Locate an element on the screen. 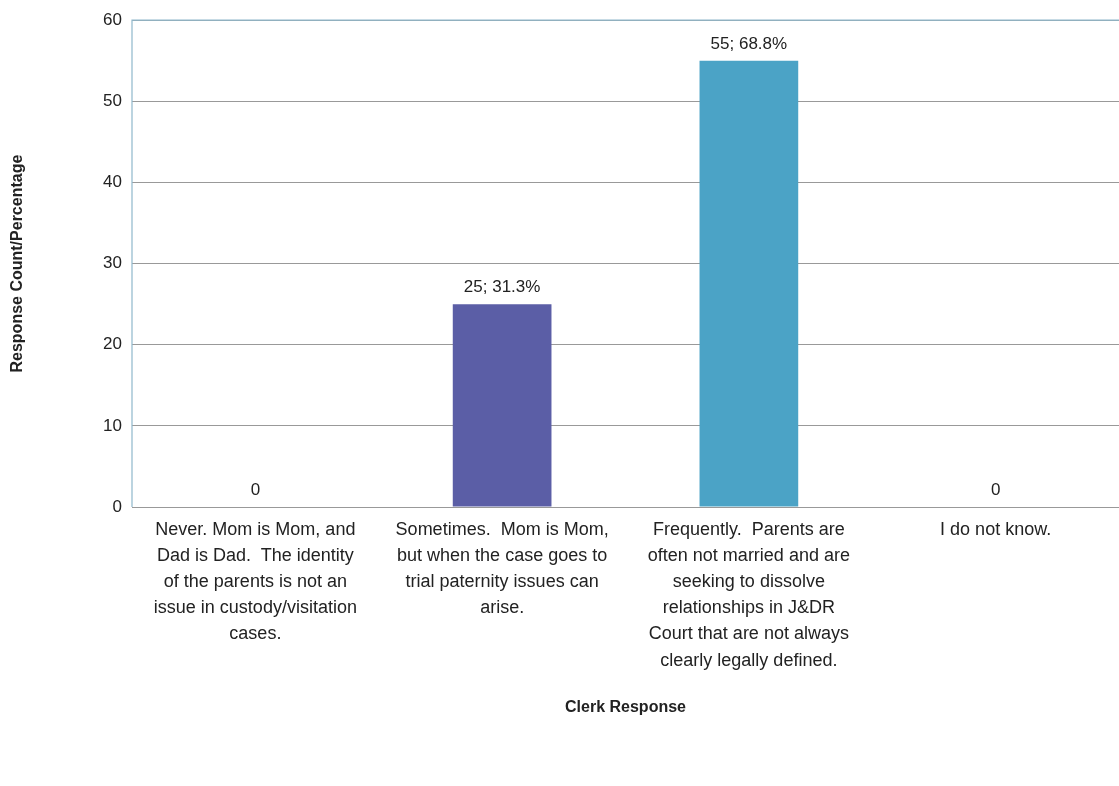 The height and width of the screenshot is (786, 1119). y-tick-label: 30 is located at coordinates (112, 263).